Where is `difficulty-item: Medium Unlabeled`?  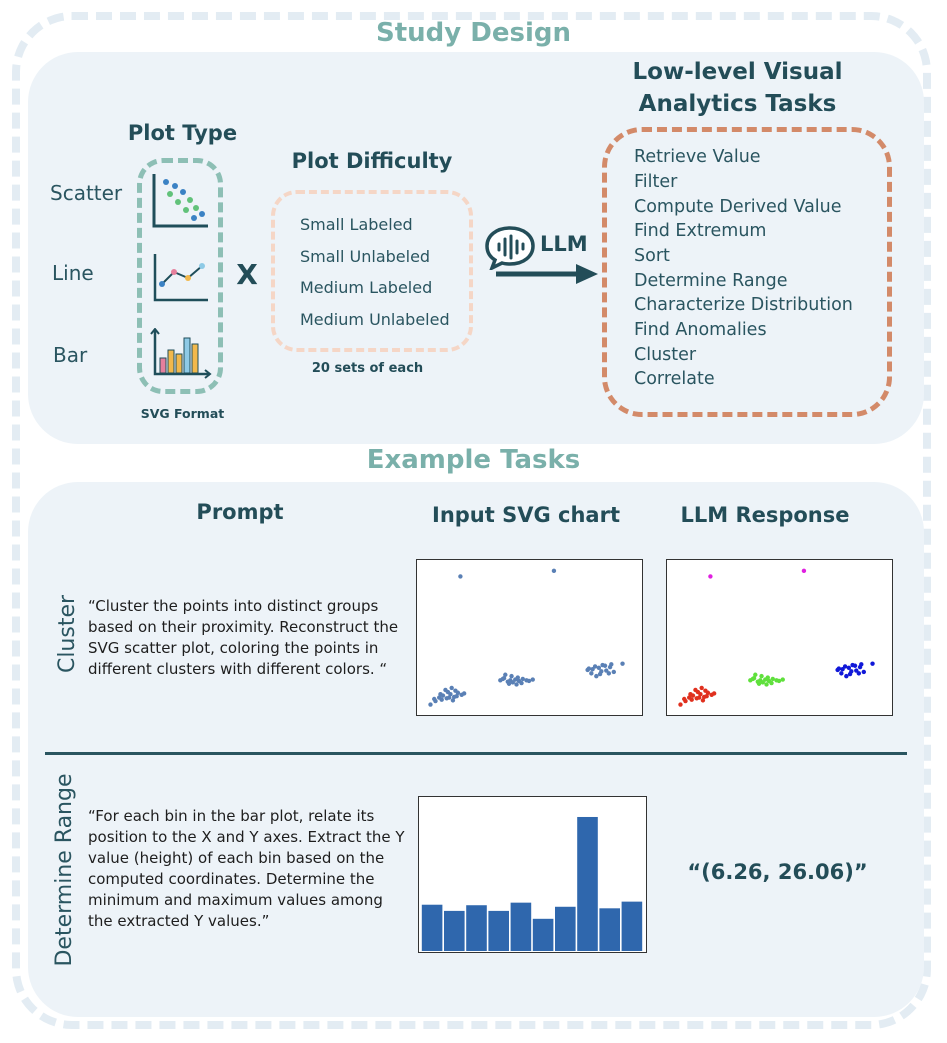 difficulty-item: Medium Unlabeled is located at coordinates (375, 319).